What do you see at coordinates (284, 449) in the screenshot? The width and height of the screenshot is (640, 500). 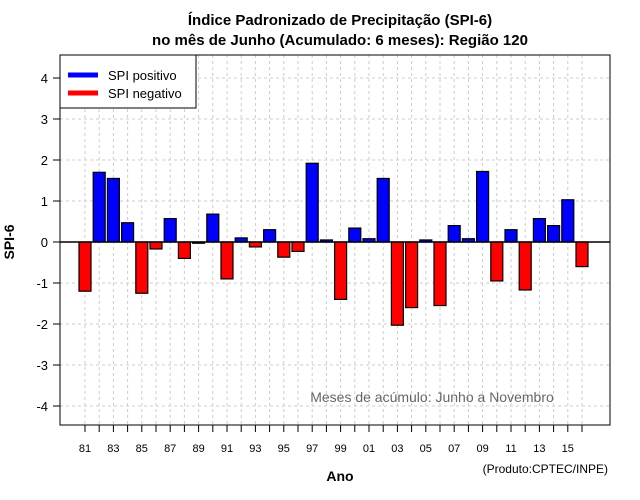 I see `x-tick-label: 95` at bounding box center [284, 449].